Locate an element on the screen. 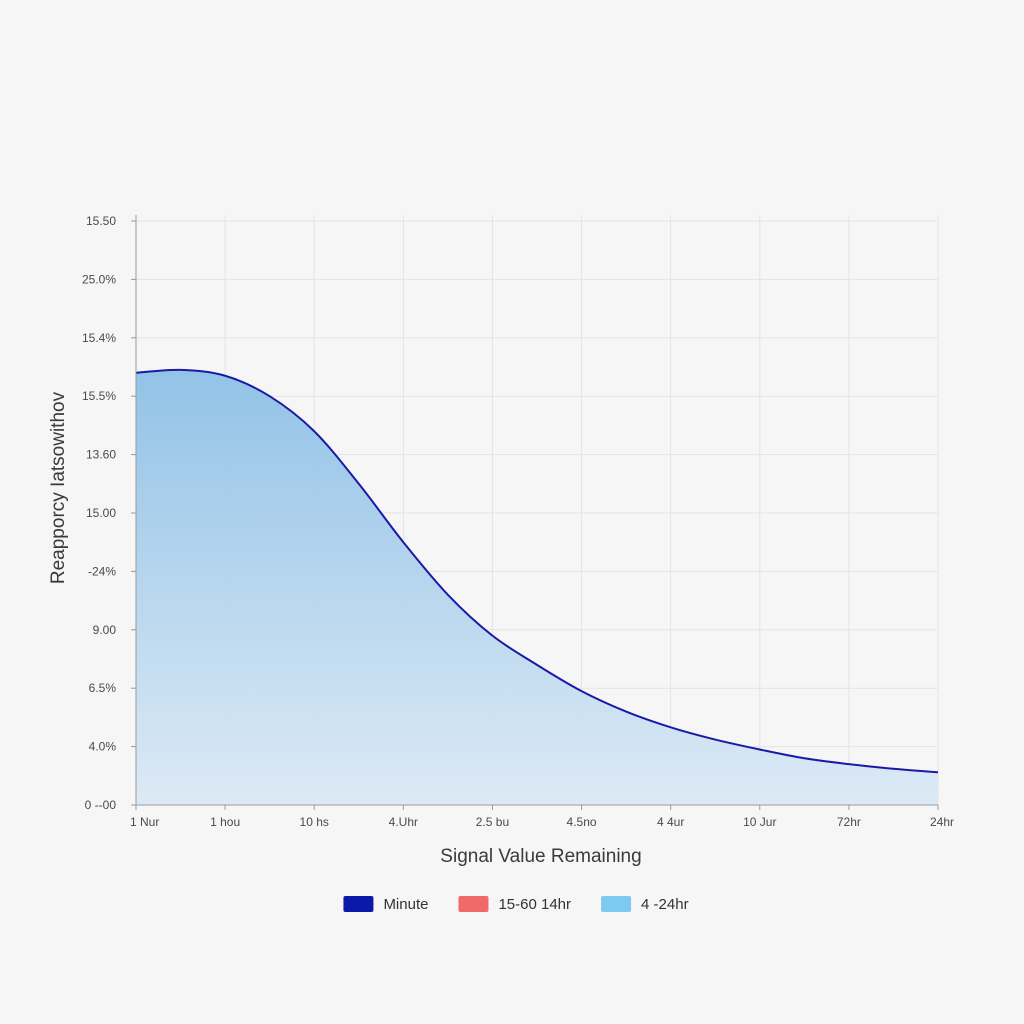 The image size is (1024, 1024). y-tick-label: 6.5% is located at coordinates (103, 688).